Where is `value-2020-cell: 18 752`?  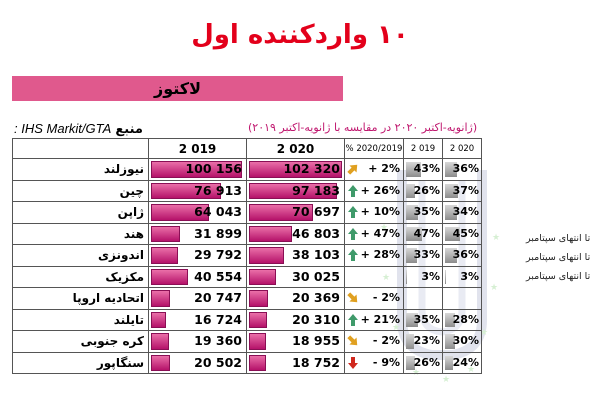 value-2020-cell: 18 752 is located at coordinates (295, 362).